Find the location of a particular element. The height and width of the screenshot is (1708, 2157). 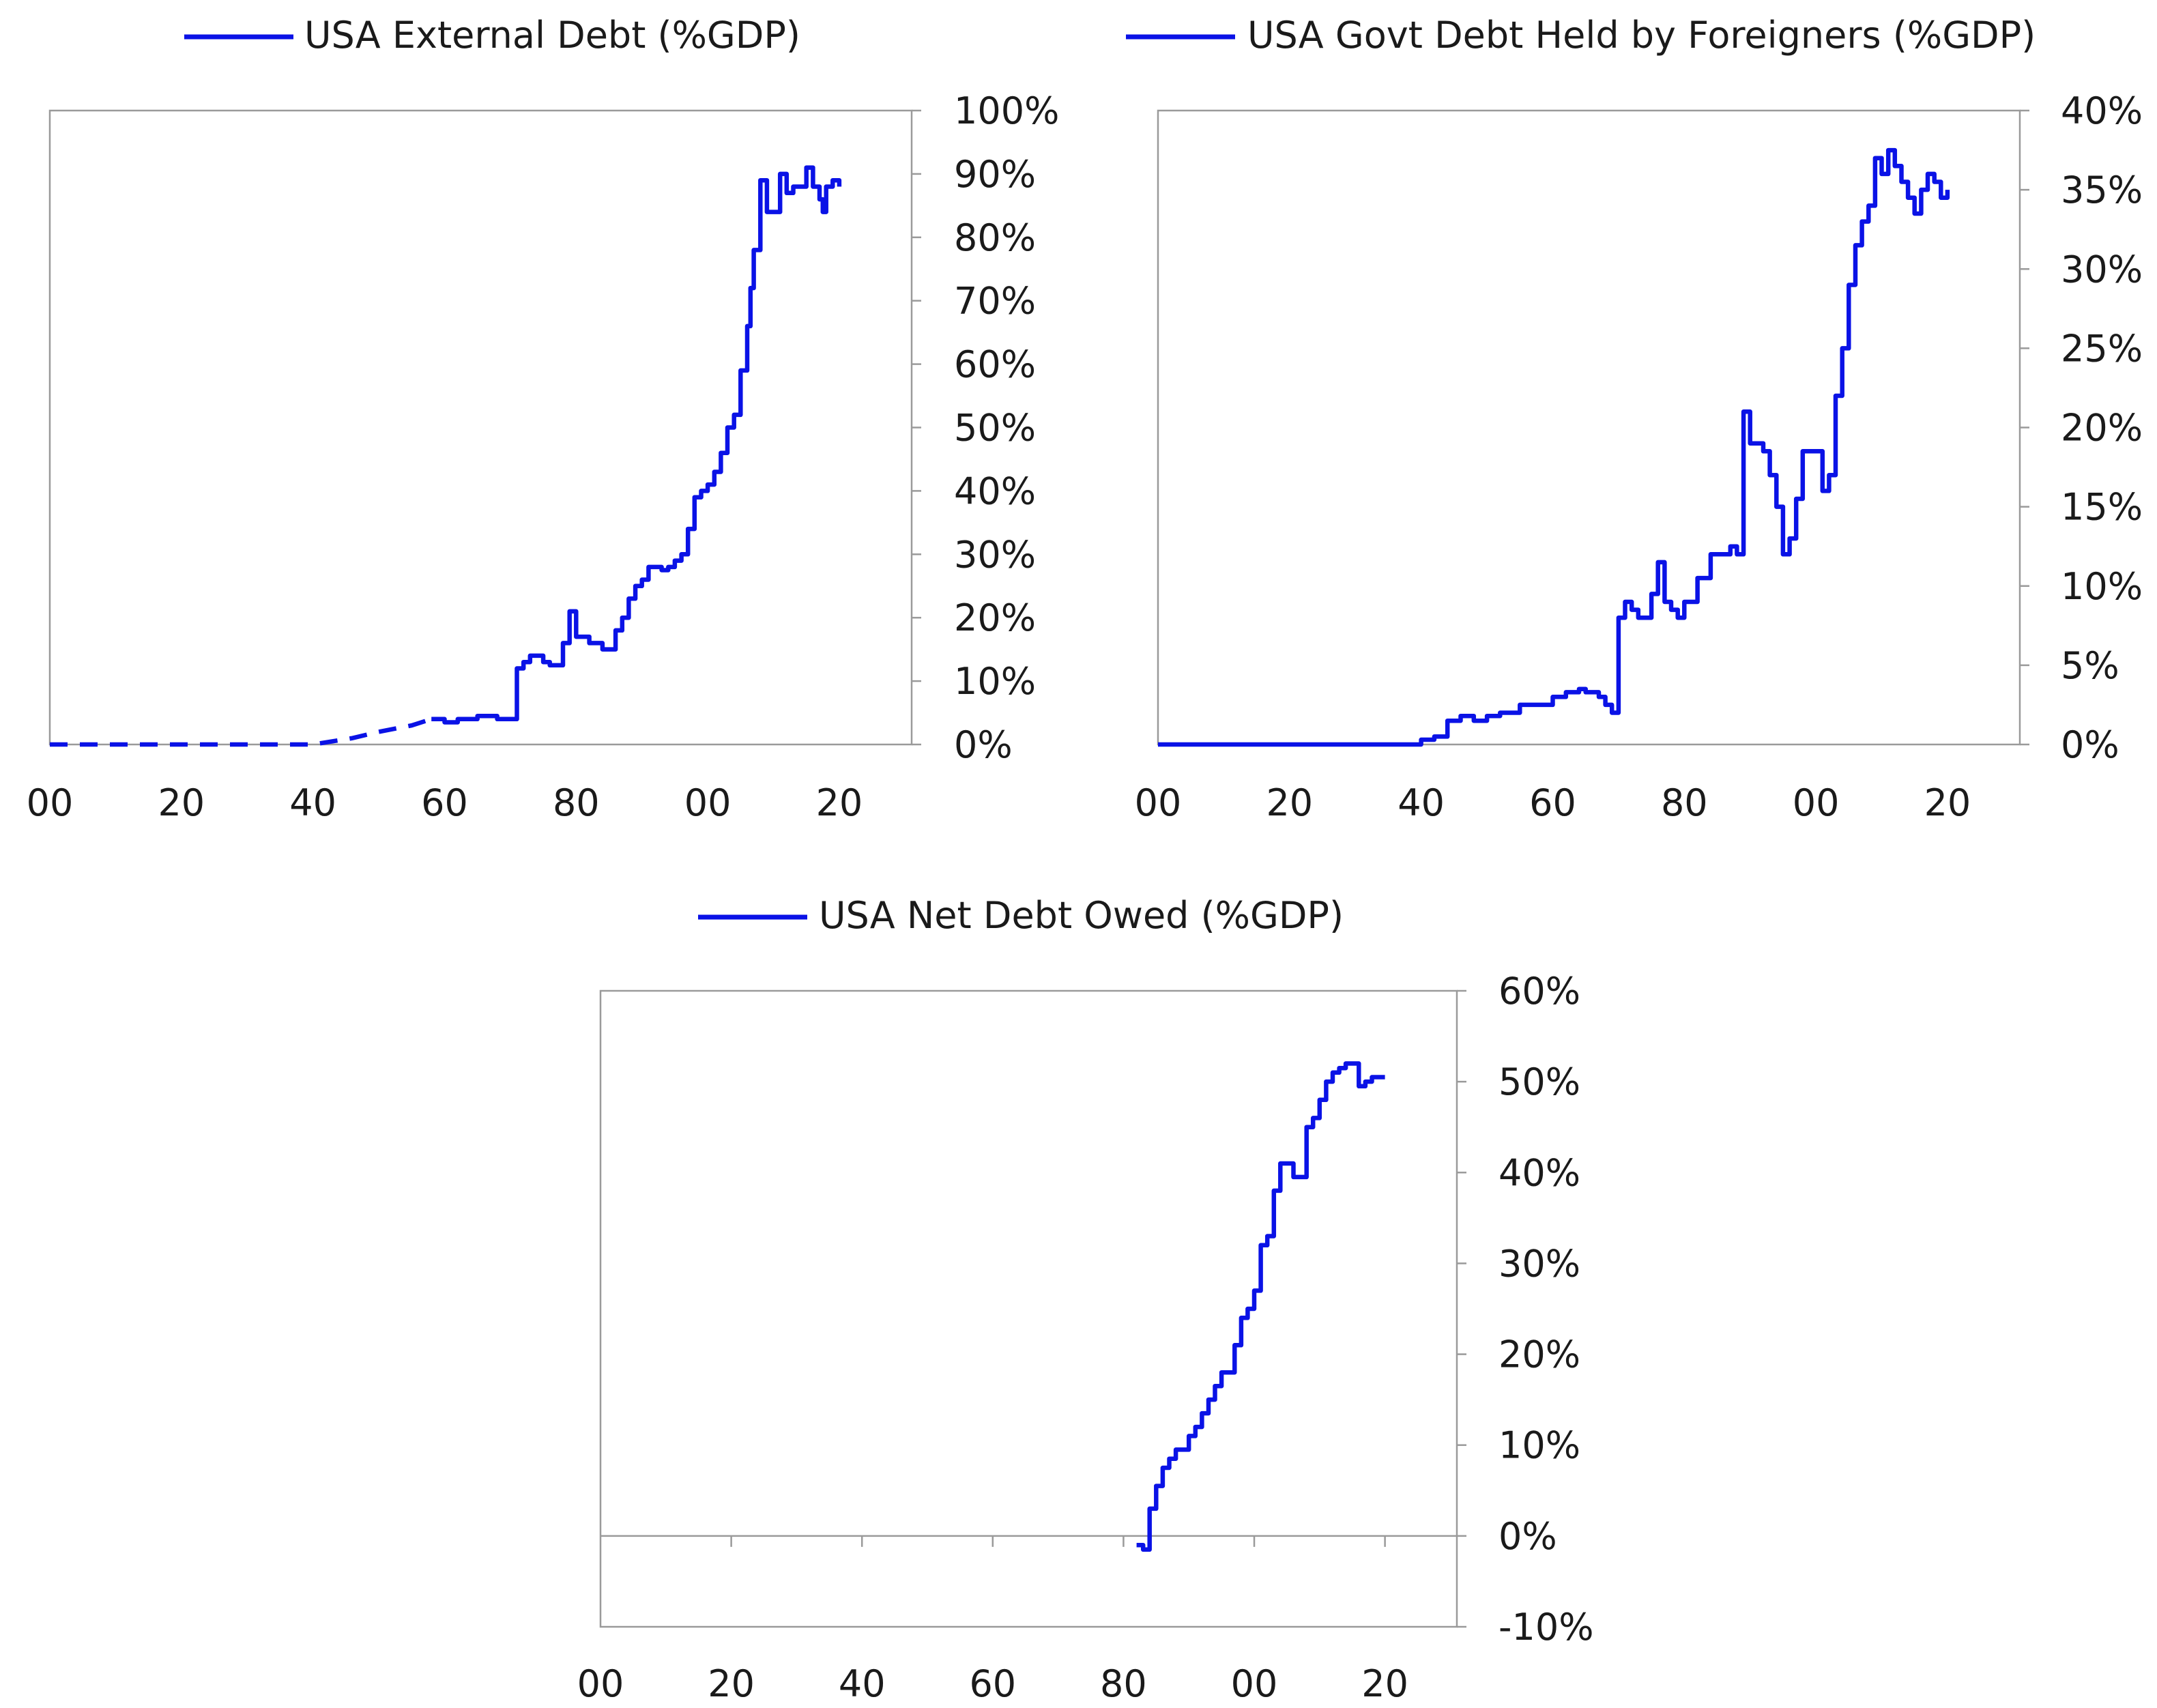

legend: USA Govt Debt Held by Foreigners (%GDP) is located at coordinates (1581, 35).